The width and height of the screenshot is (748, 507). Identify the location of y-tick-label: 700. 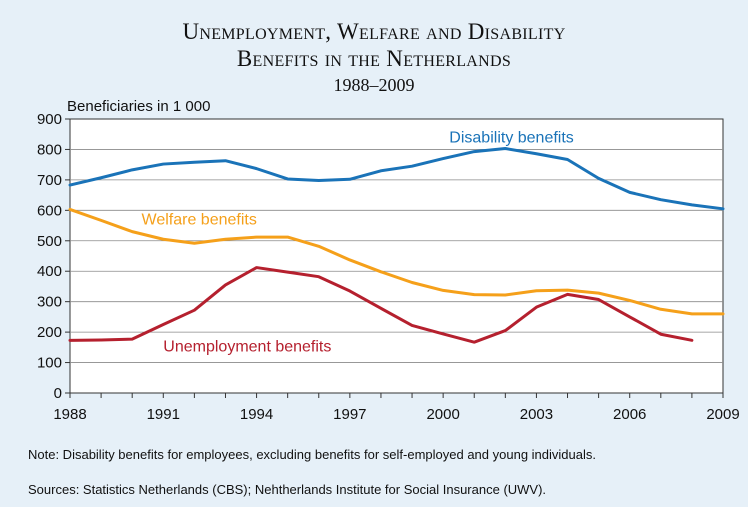
(49, 180).